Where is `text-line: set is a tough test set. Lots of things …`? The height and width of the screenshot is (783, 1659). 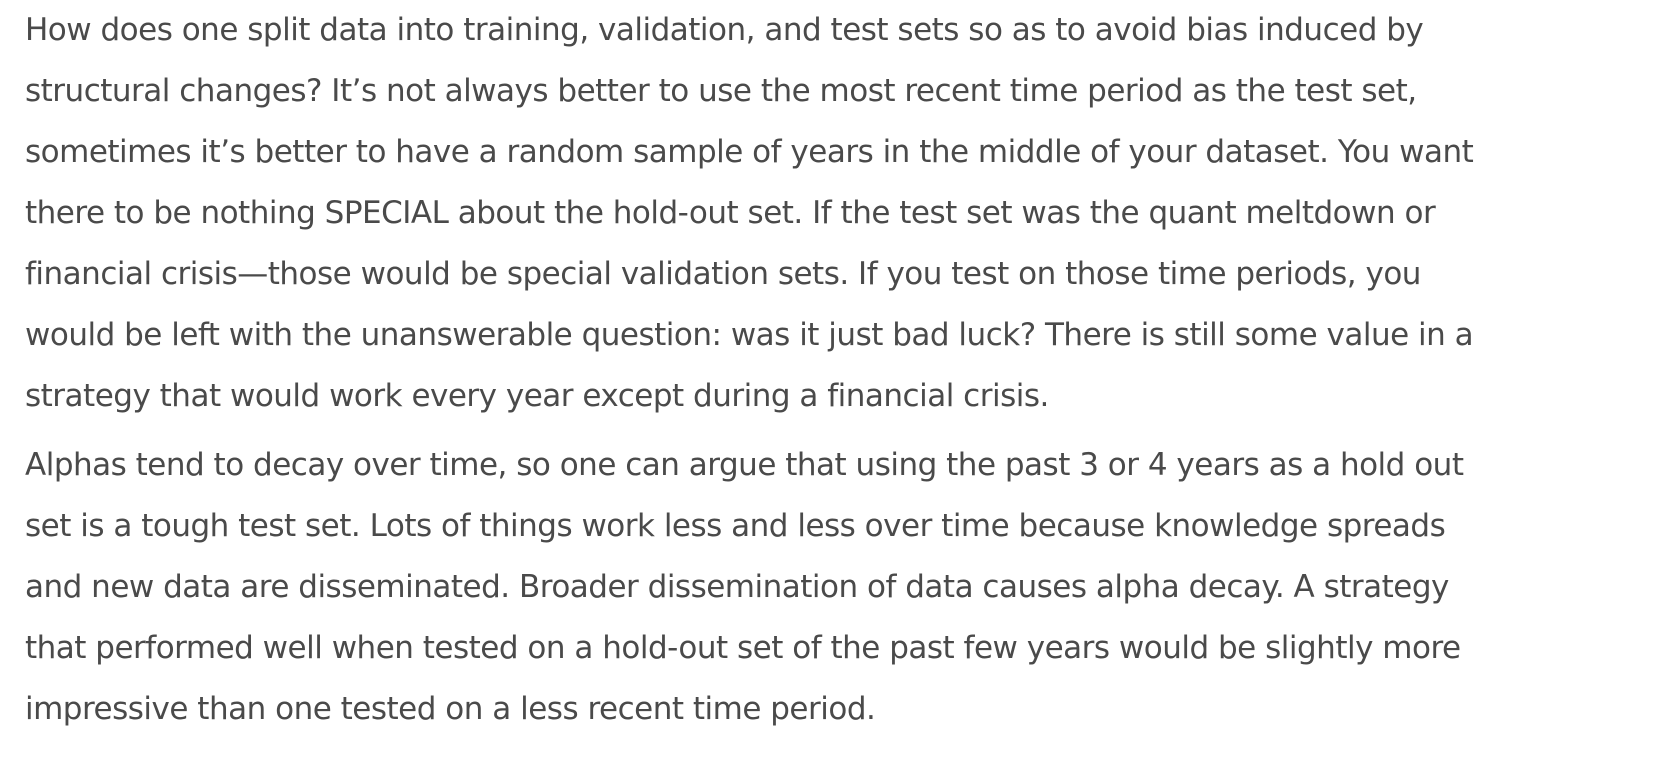
text-line: set is a tough test set. Lots of things … is located at coordinates (735, 526).